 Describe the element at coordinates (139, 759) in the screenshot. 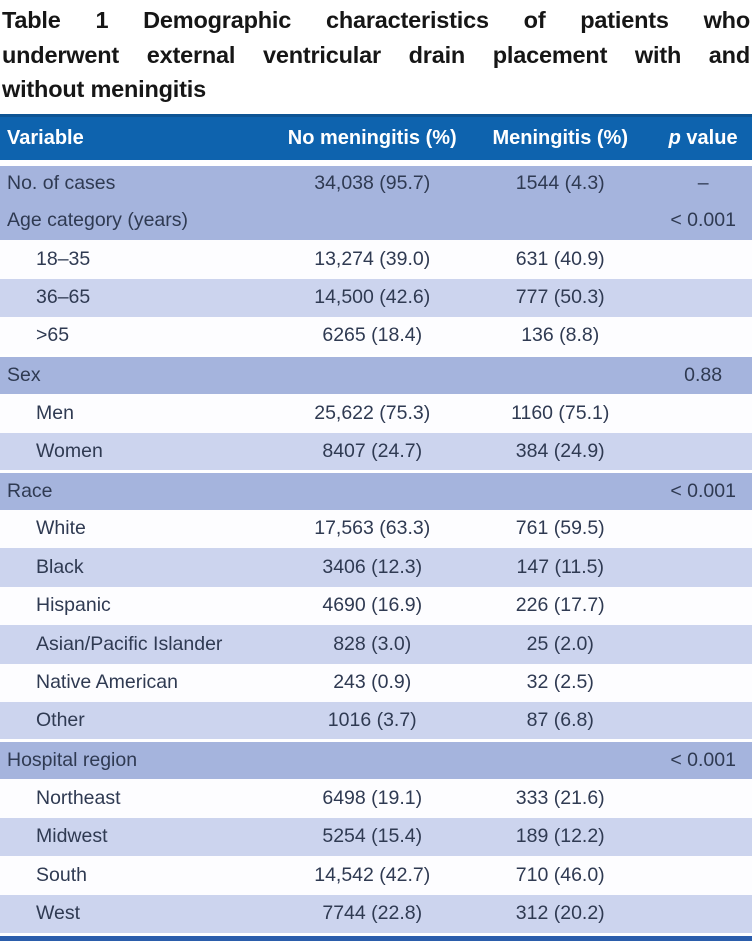

I see `cell-variable: Hospital region` at that location.